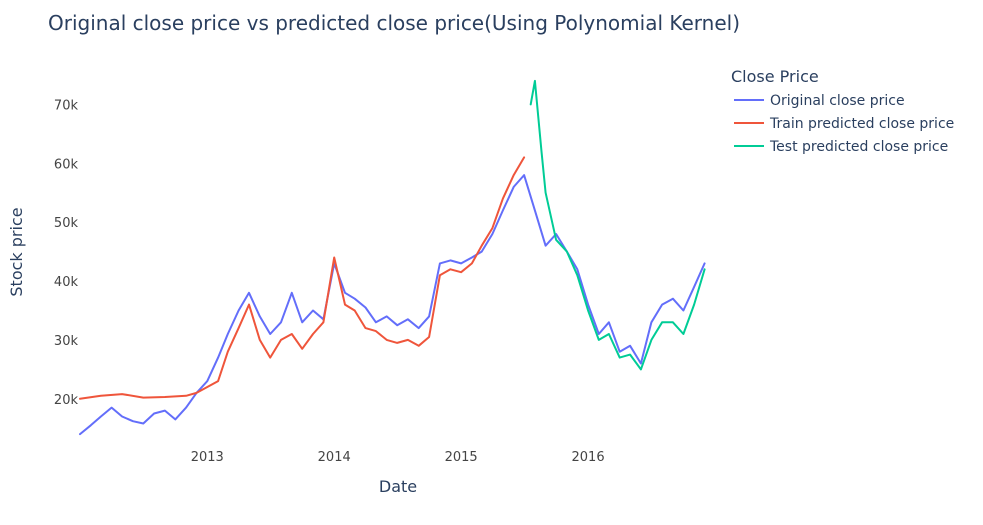 The image size is (983, 525). Describe the element at coordinates (461, 457) in the screenshot. I see `x-tick-label: 2015` at that location.